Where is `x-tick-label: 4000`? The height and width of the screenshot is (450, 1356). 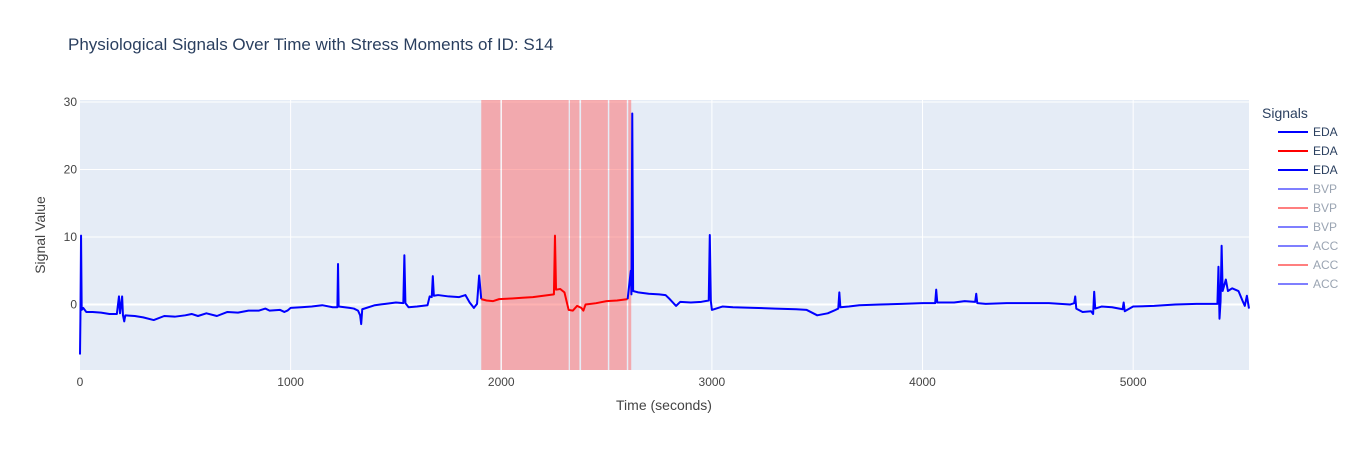 x-tick-label: 4000 is located at coordinates (922, 382).